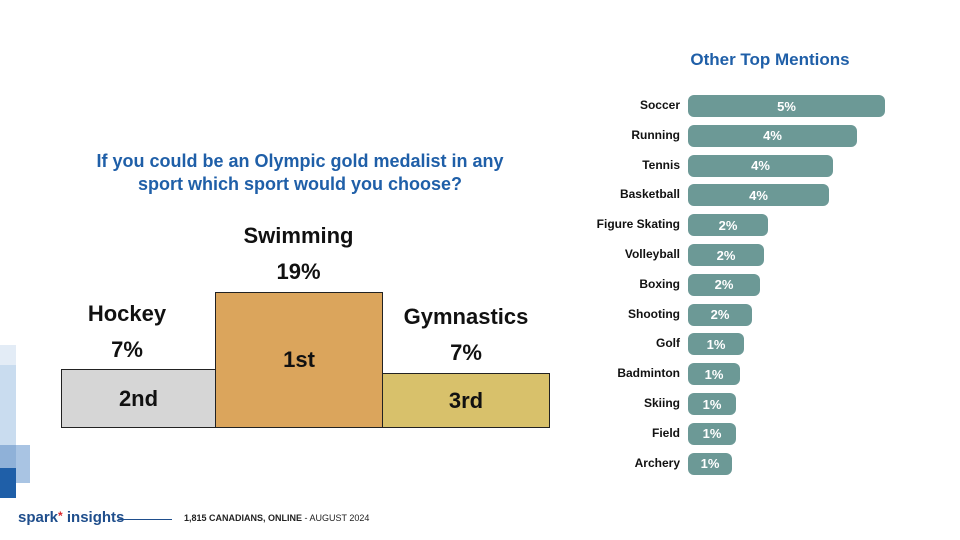 The image size is (960, 540). I want to click on podium-label-1st: Swimming 19%, so click(298, 254).